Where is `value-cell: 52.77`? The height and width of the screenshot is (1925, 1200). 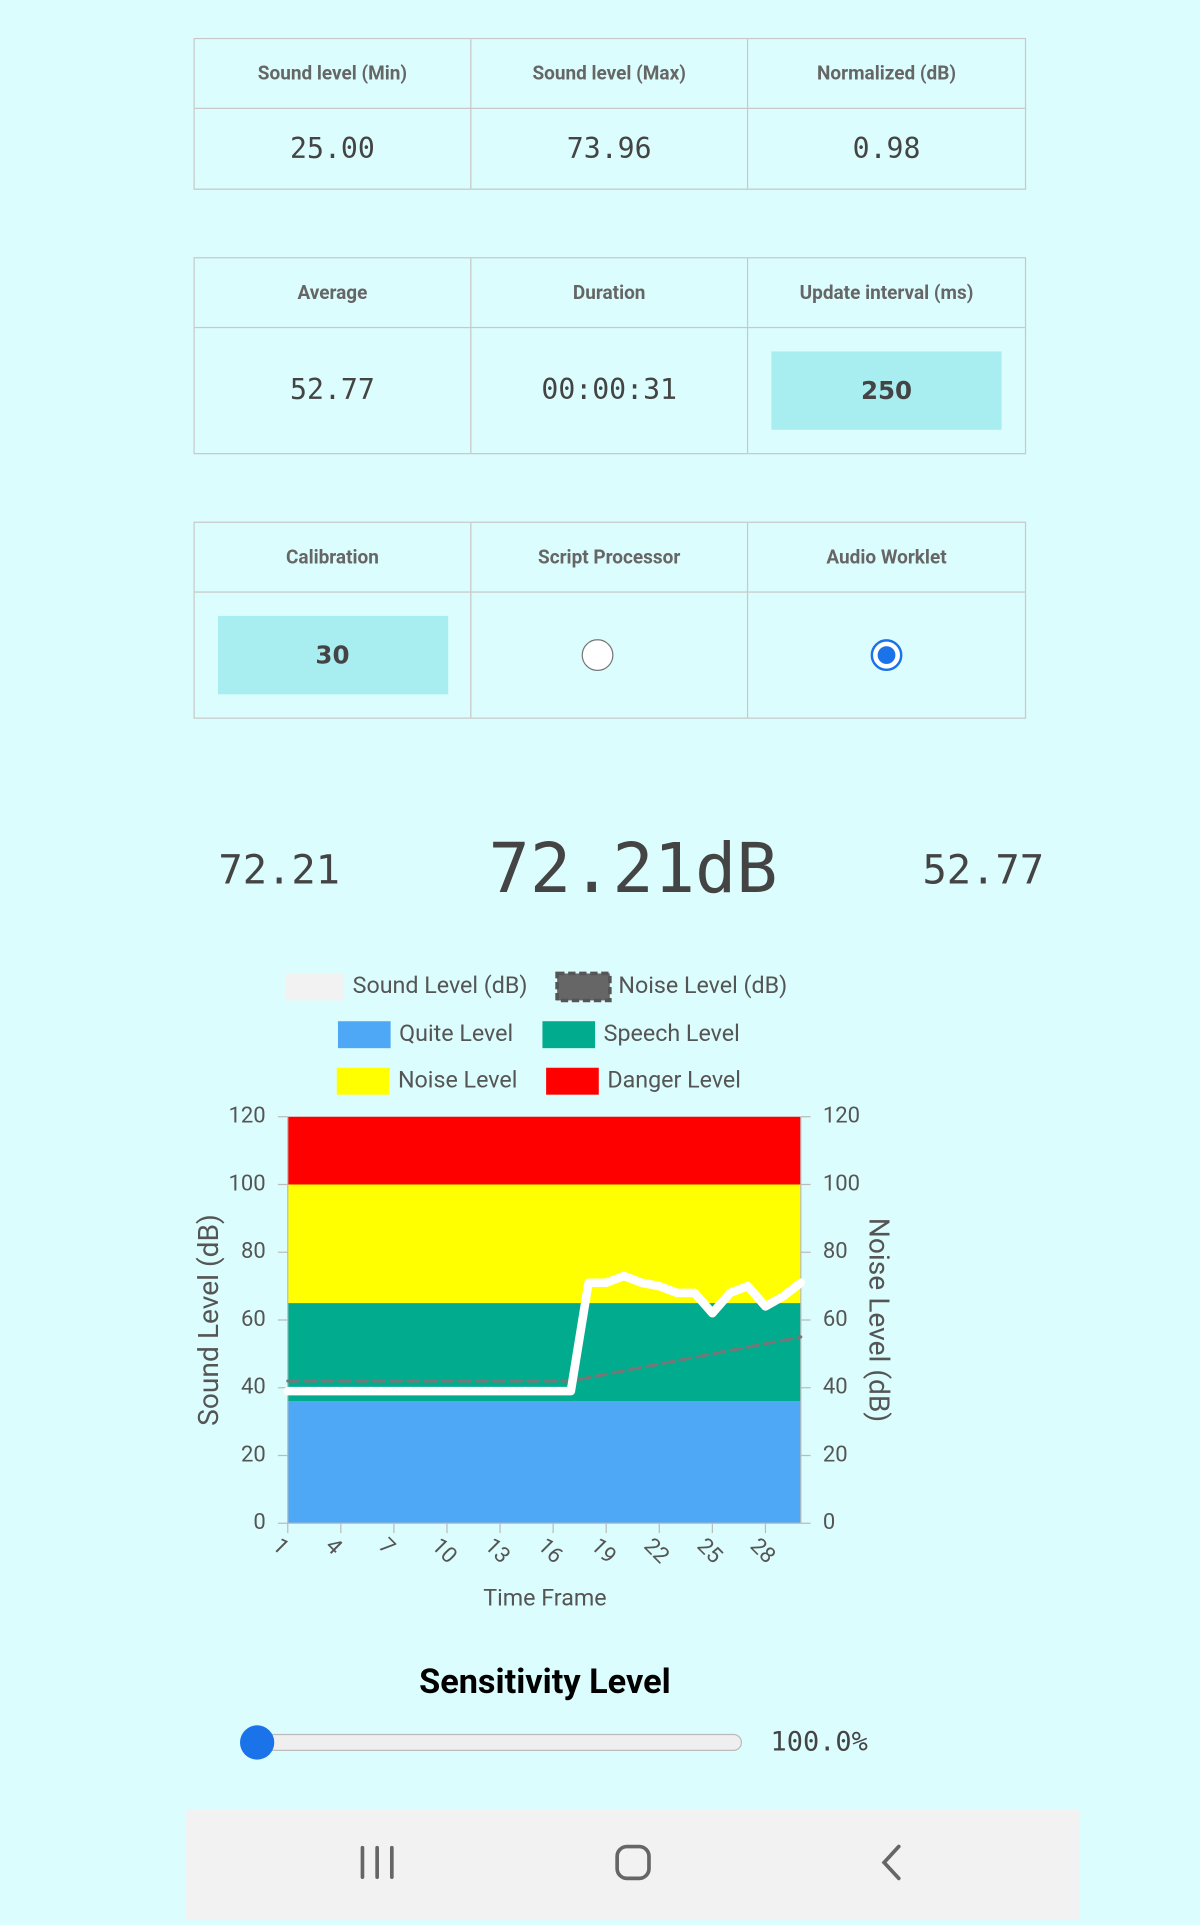
value-cell: 52.77 is located at coordinates (333, 391).